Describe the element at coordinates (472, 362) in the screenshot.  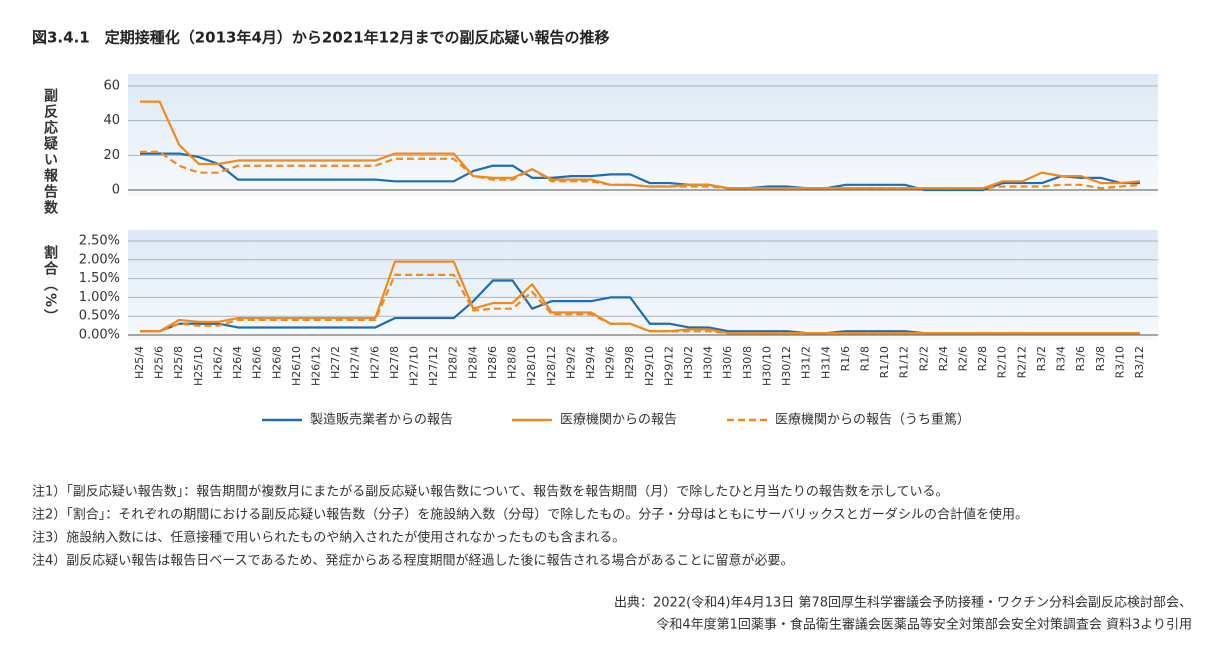
I see `x-tick-label: H28/4` at that location.